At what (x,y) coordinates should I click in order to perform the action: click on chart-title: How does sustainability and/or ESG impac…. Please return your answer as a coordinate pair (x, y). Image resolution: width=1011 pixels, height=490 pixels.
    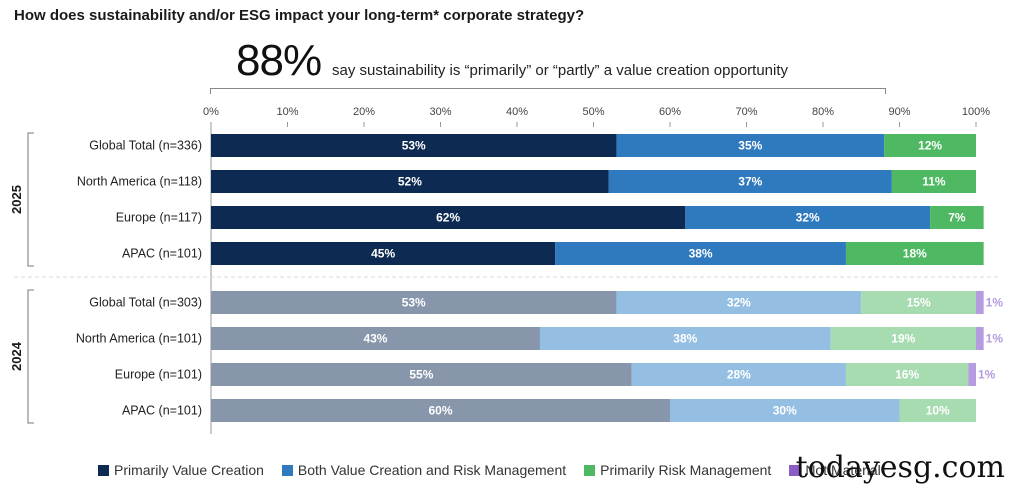
    Looking at the image, I should click on (299, 15).